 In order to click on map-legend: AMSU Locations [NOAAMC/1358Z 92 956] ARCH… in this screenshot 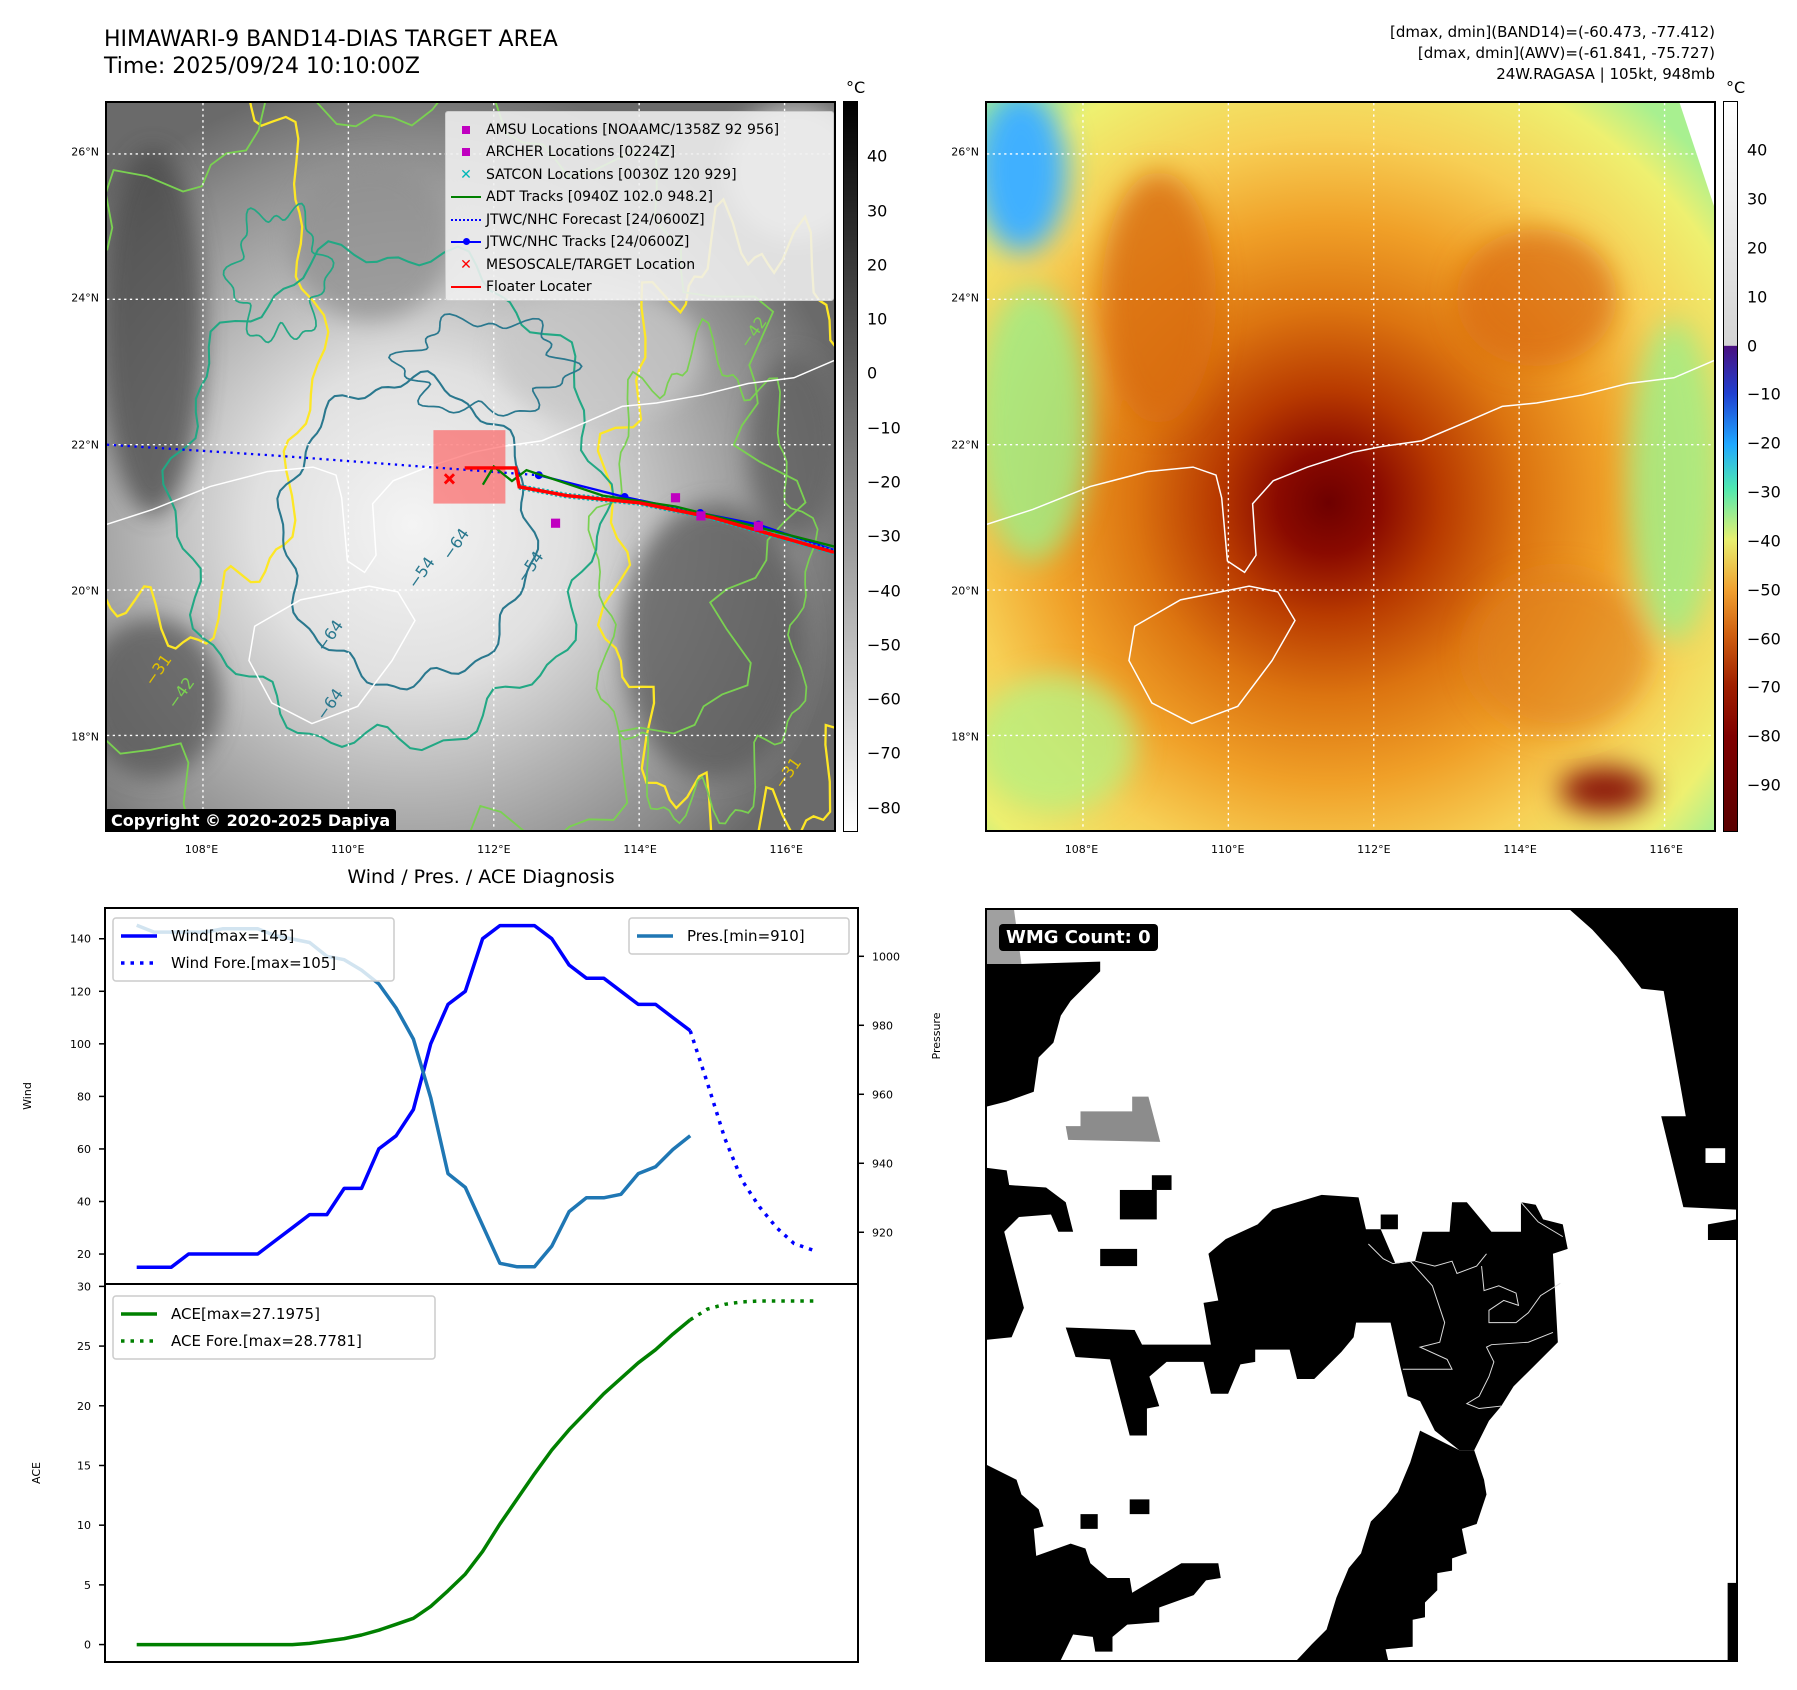, I will do `click(639, 206)`.